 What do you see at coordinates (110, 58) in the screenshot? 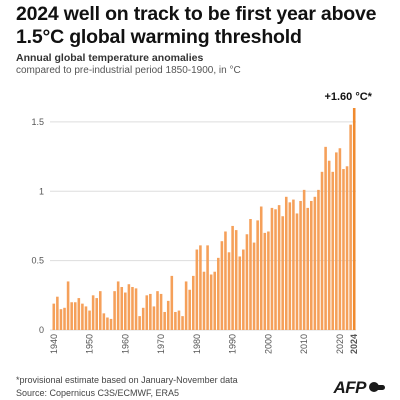
I see `chart-subtitle: Annual global temperature anomalies` at bounding box center [110, 58].